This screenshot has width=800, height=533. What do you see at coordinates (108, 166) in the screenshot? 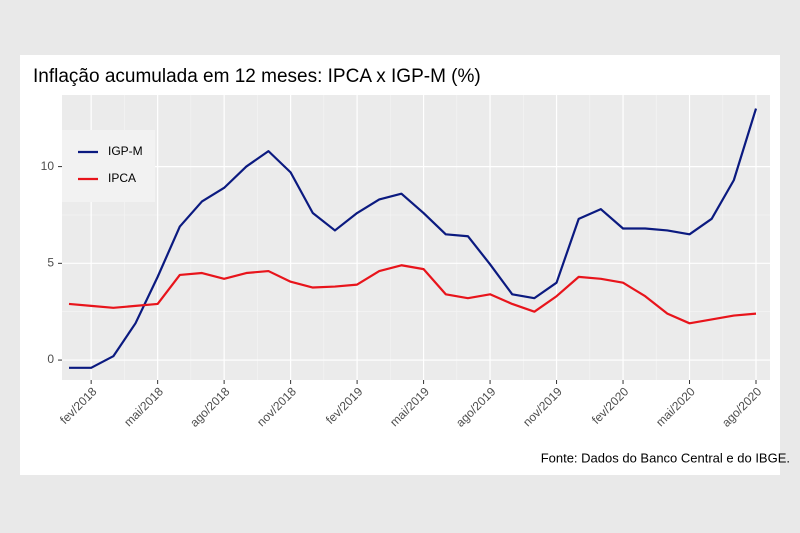
I see `legend-box` at bounding box center [108, 166].